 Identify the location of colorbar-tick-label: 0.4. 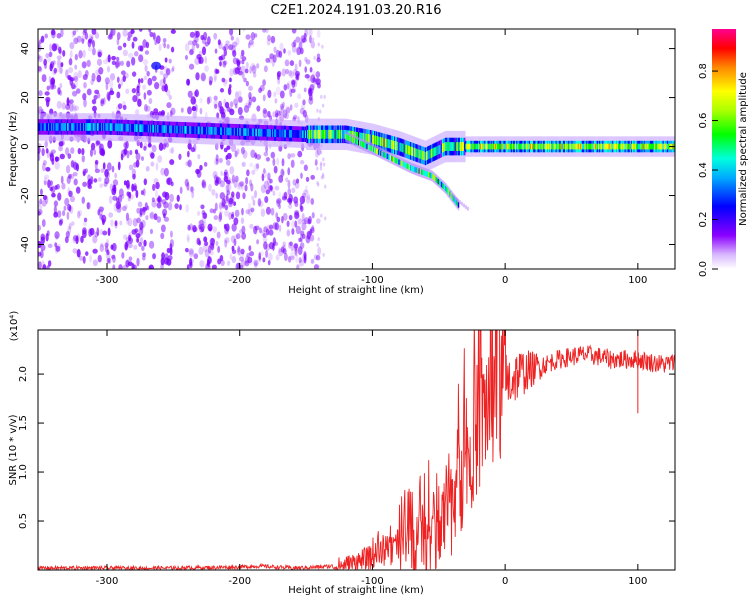
(703, 170).